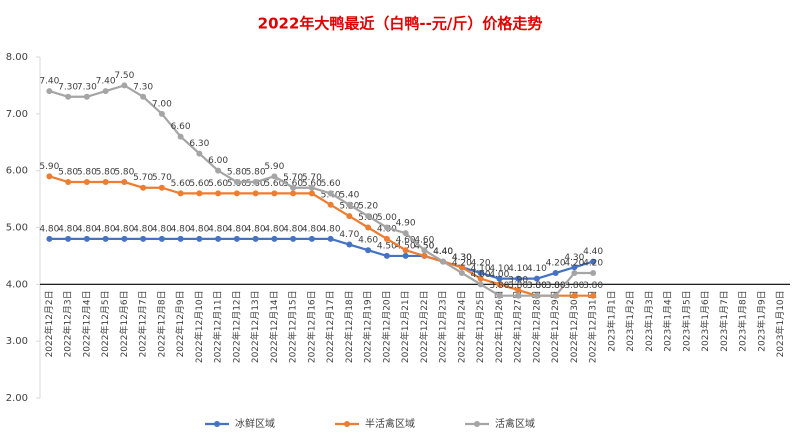 The image size is (800, 441). Describe the element at coordinates (462, 258) in the screenshot. I see `data-label: 4.30` at that location.